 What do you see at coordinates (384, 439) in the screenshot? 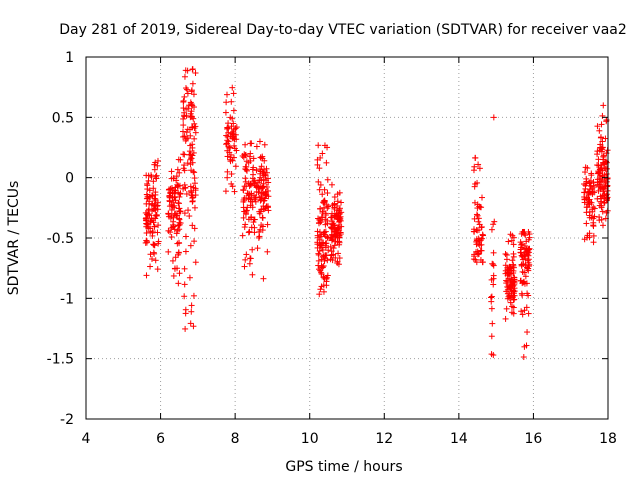
I see `x-tick-label: 12` at bounding box center [384, 439].